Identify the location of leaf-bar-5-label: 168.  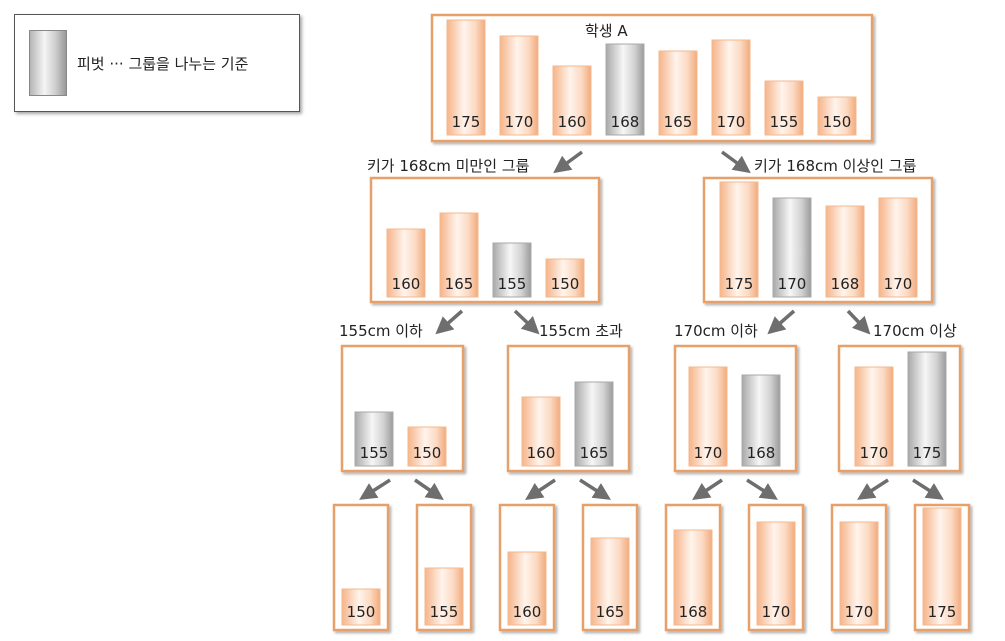
(693, 612).